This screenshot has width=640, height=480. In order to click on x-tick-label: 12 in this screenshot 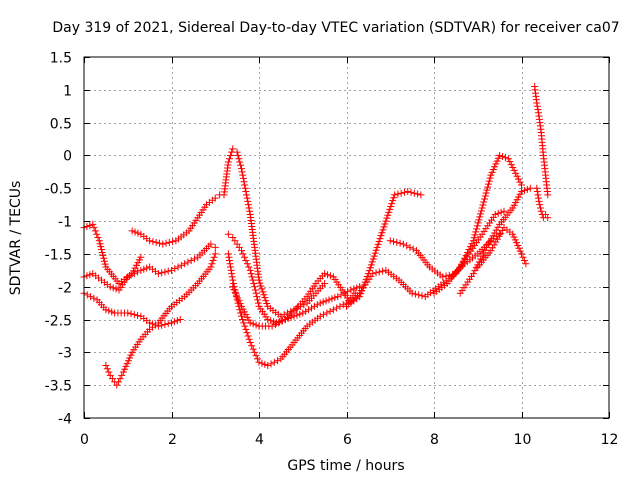, I will do `click(610, 440)`.